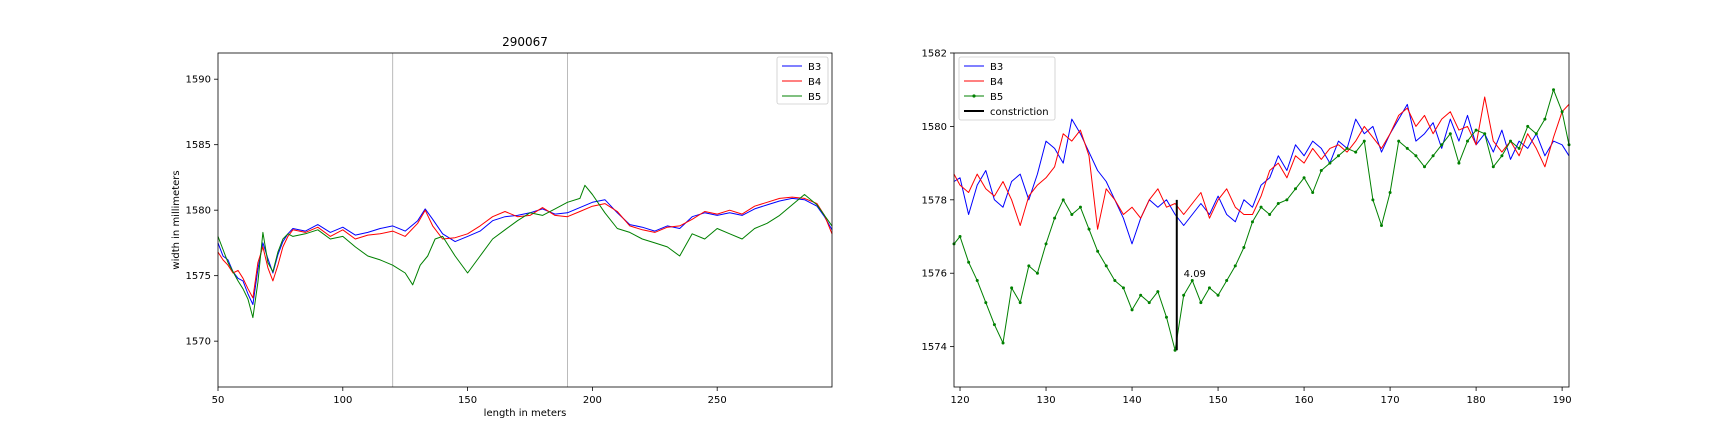 Image resolution: width=1728 pixels, height=432 pixels. What do you see at coordinates (1476, 400) in the screenshot?
I see `x-tick-label: 180` at bounding box center [1476, 400].